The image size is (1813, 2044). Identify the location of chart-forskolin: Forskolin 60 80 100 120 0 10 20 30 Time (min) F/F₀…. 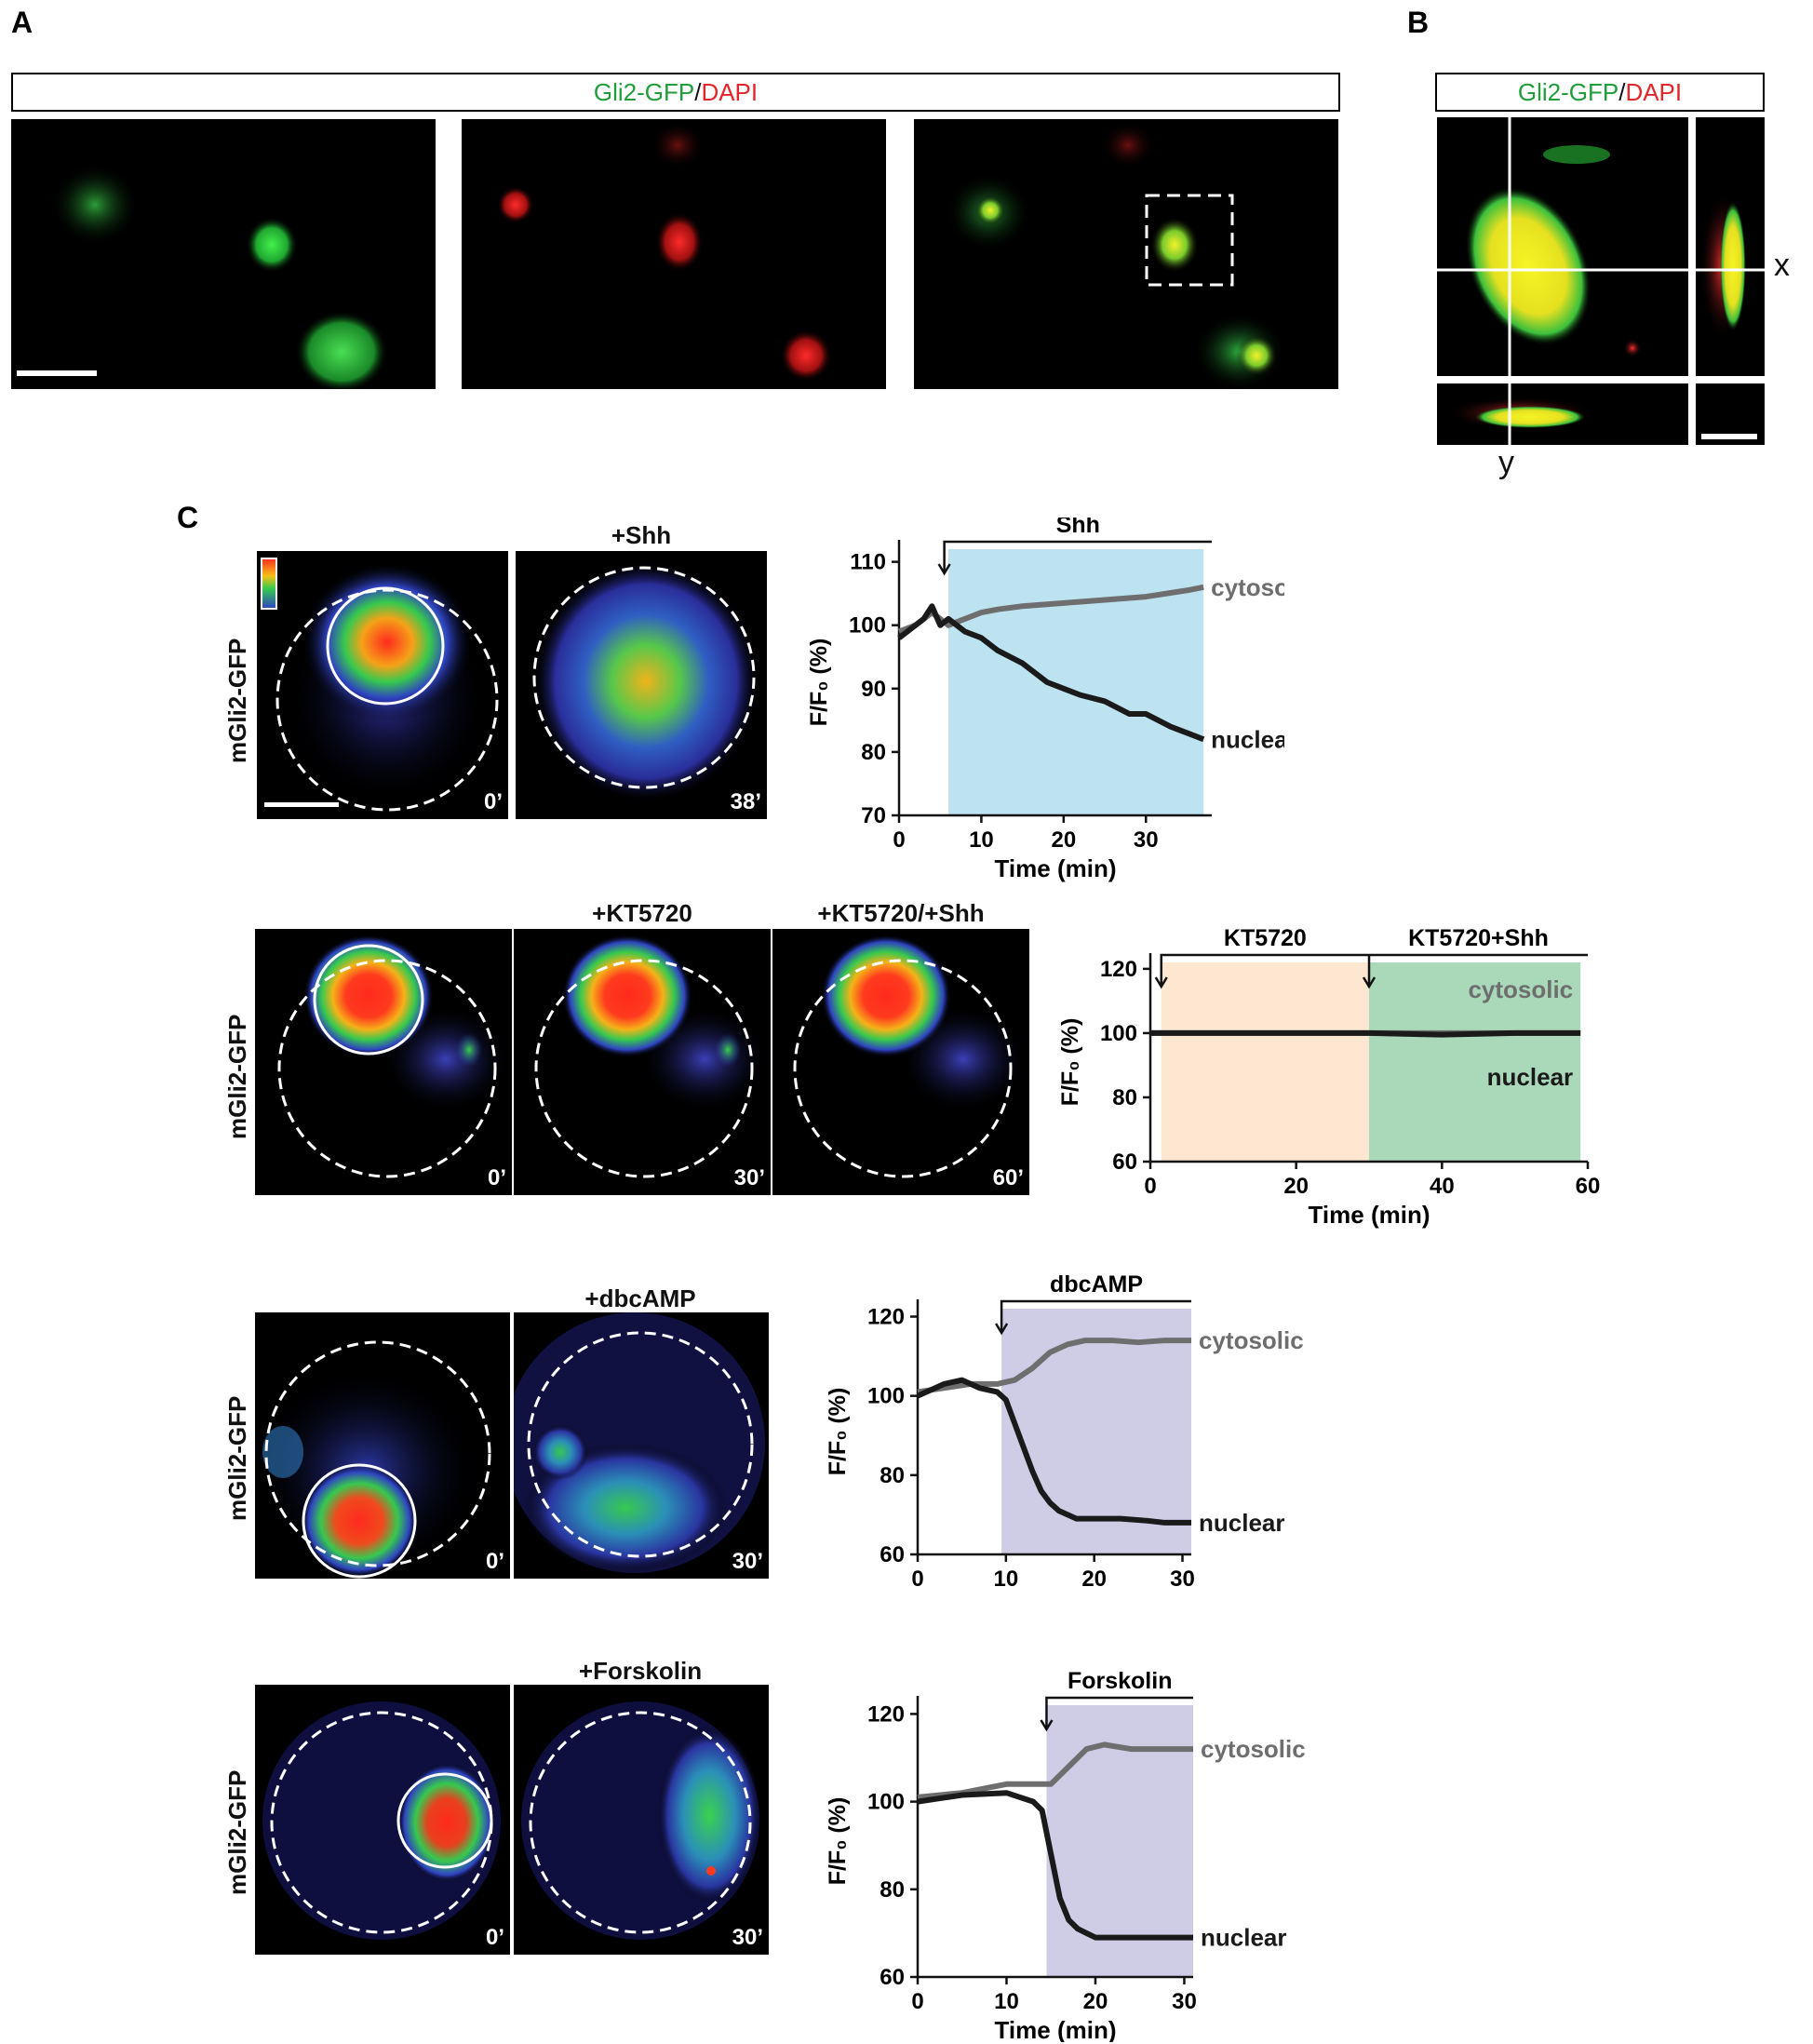
(1065, 1855).